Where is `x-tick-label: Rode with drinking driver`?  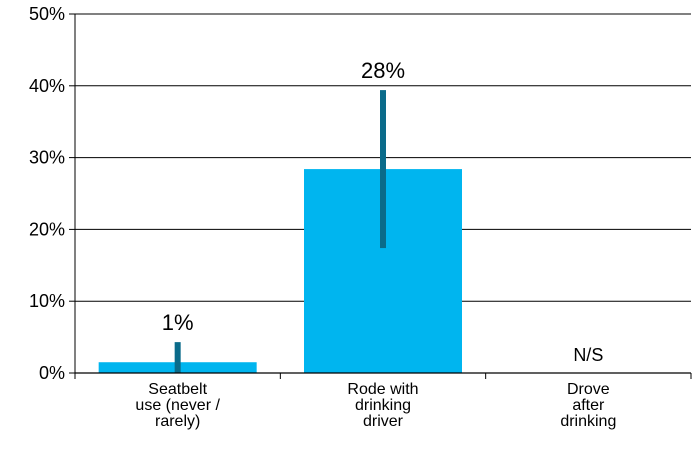 x-tick-label: Rode with drinking driver is located at coordinates (382, 405).